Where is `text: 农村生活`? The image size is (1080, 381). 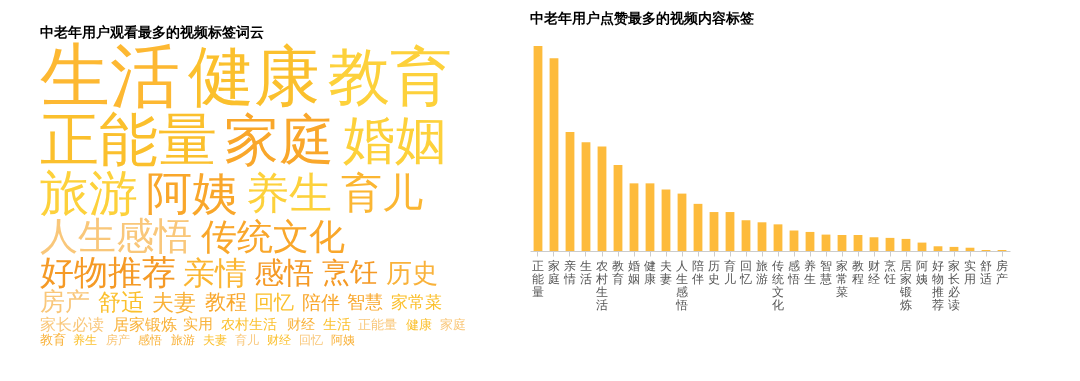 text: 农村生活 is located at coordinates (249, 323).